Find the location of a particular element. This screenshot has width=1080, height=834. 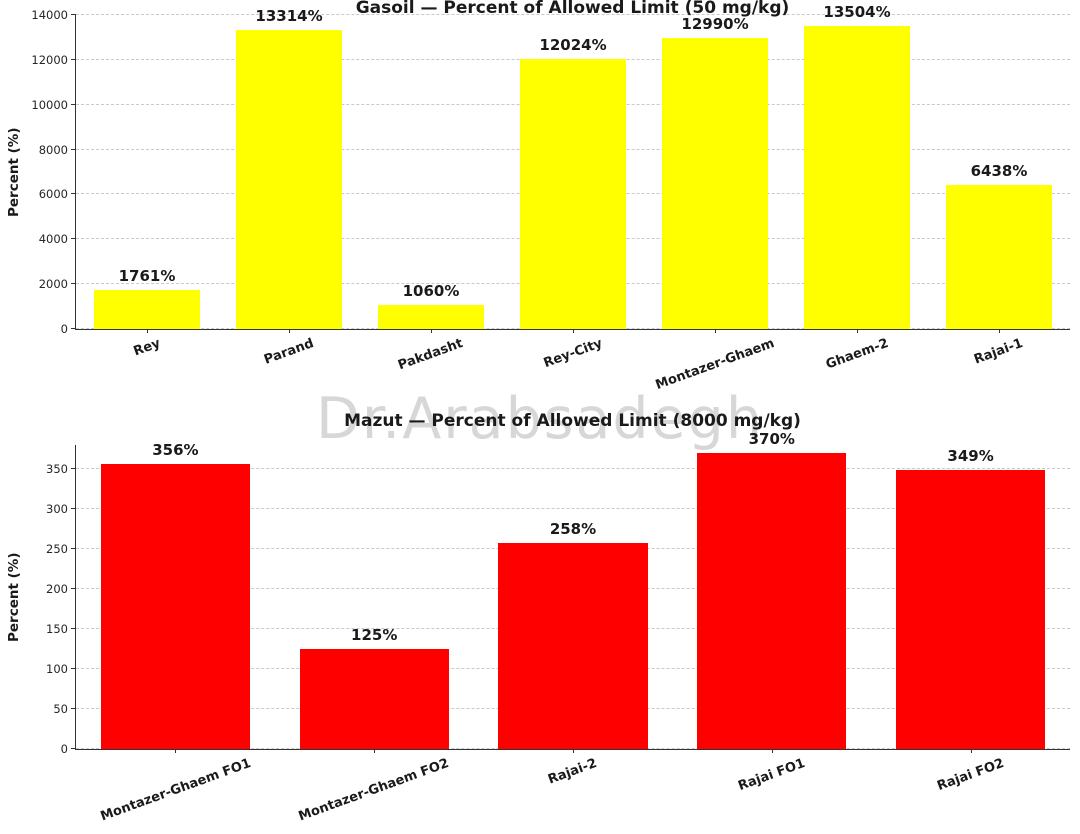

y-tick-label: 14000 is located at coordinates (49, 15).